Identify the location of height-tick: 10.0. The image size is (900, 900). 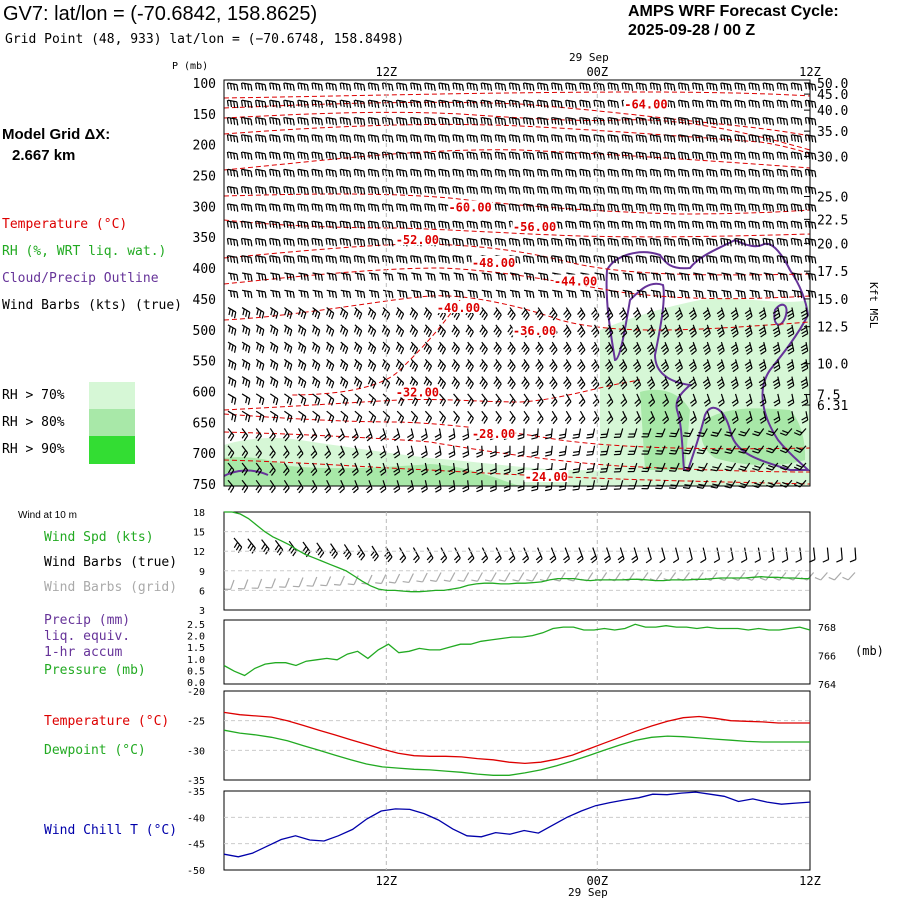
(832, 365).